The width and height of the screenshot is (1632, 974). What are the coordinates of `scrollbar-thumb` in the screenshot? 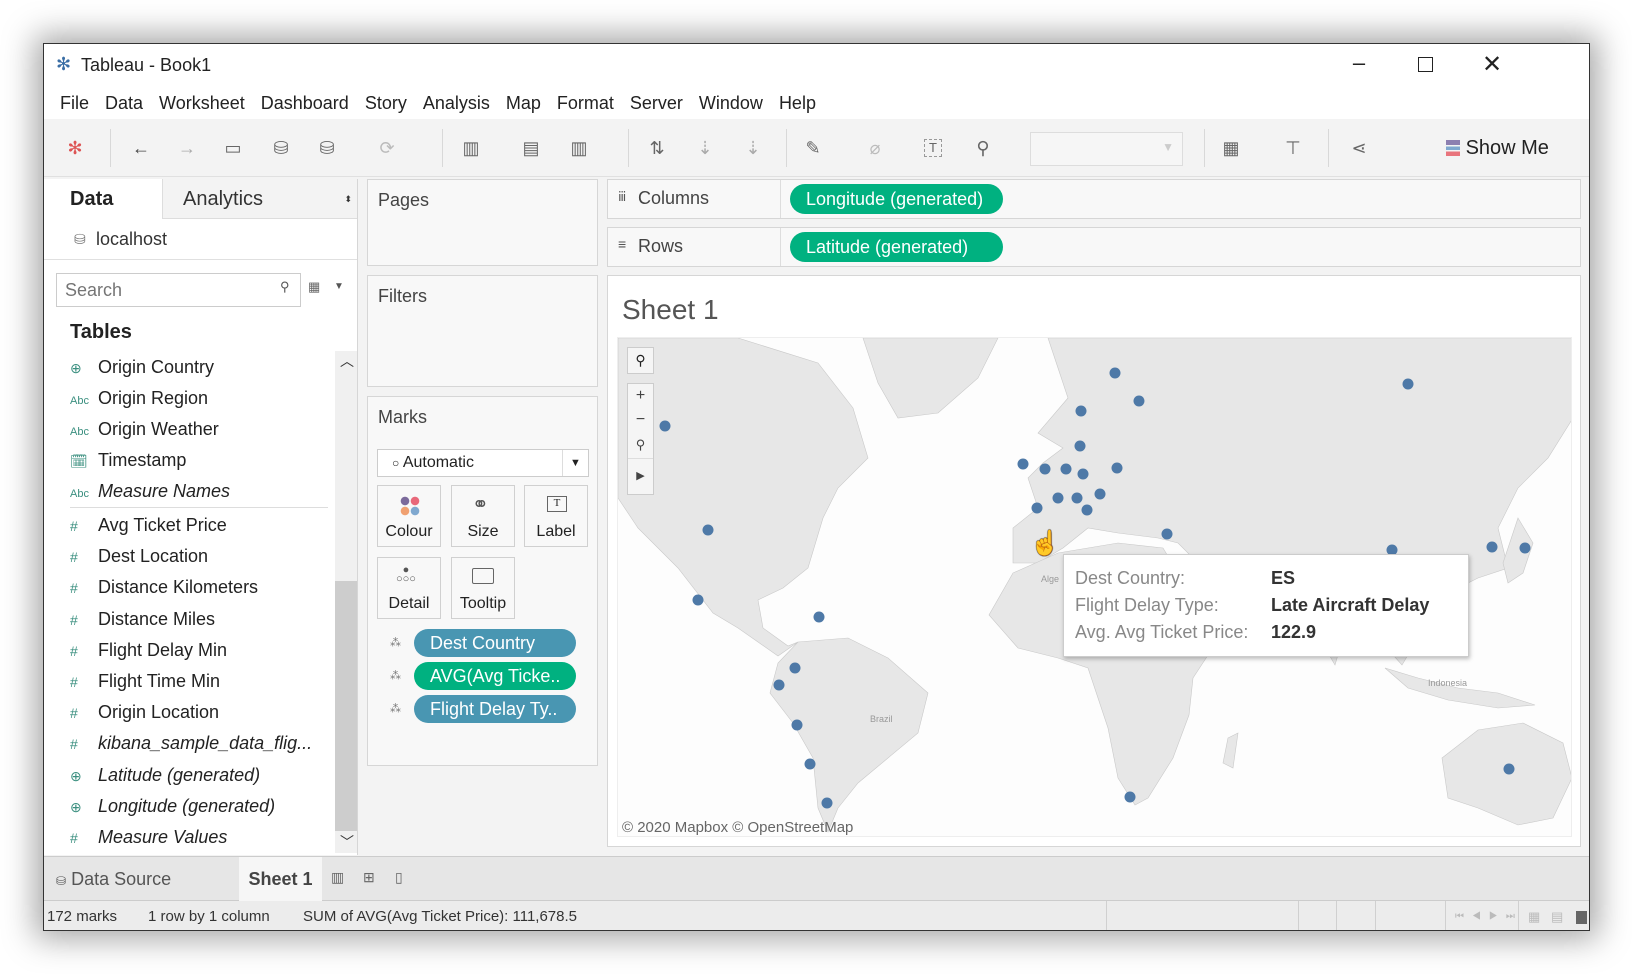 It's located at (346, 706).